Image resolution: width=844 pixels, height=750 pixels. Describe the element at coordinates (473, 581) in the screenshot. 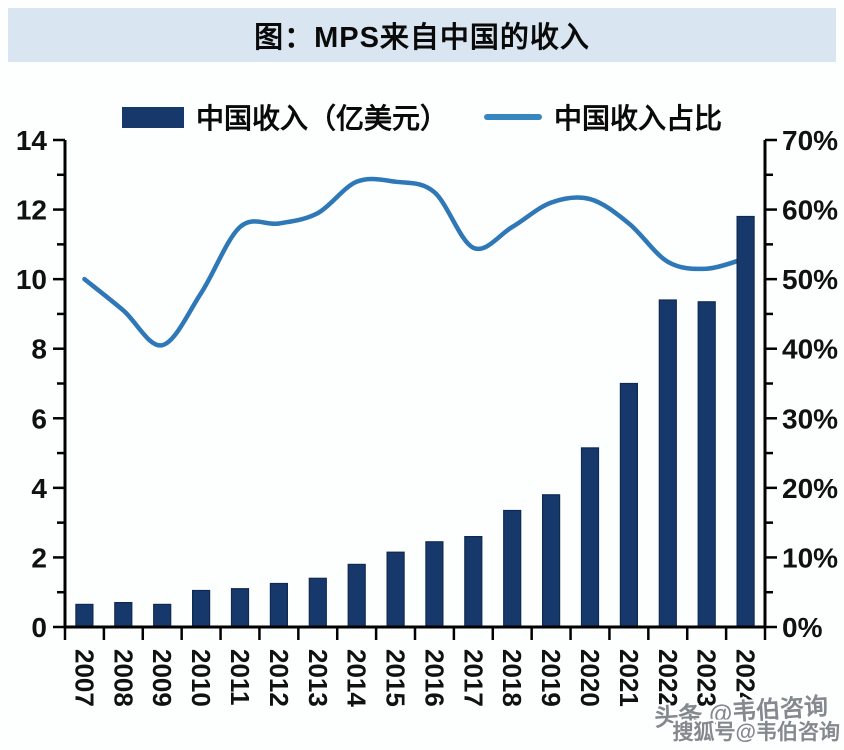

I see `bar-2017` at that location.